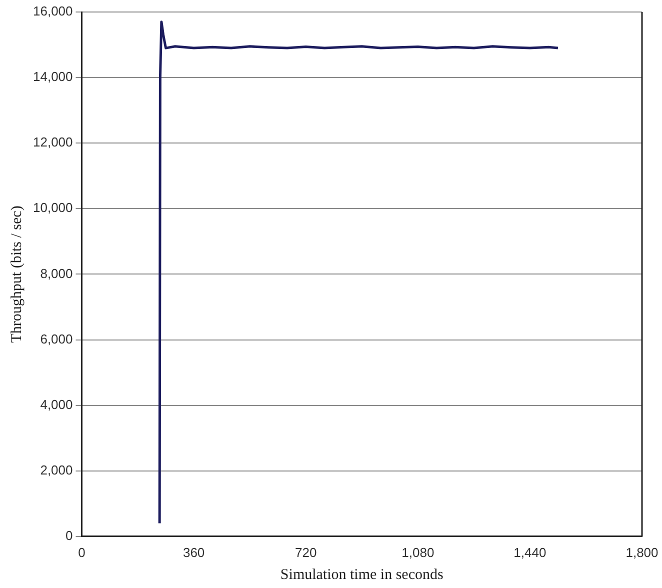 The width and height of the screenshot is (662, 588). What do you see at coordinates (642, 552) in the screenshot?
I see `x-tick-label: 1,800` at bounding box center [642, 552].